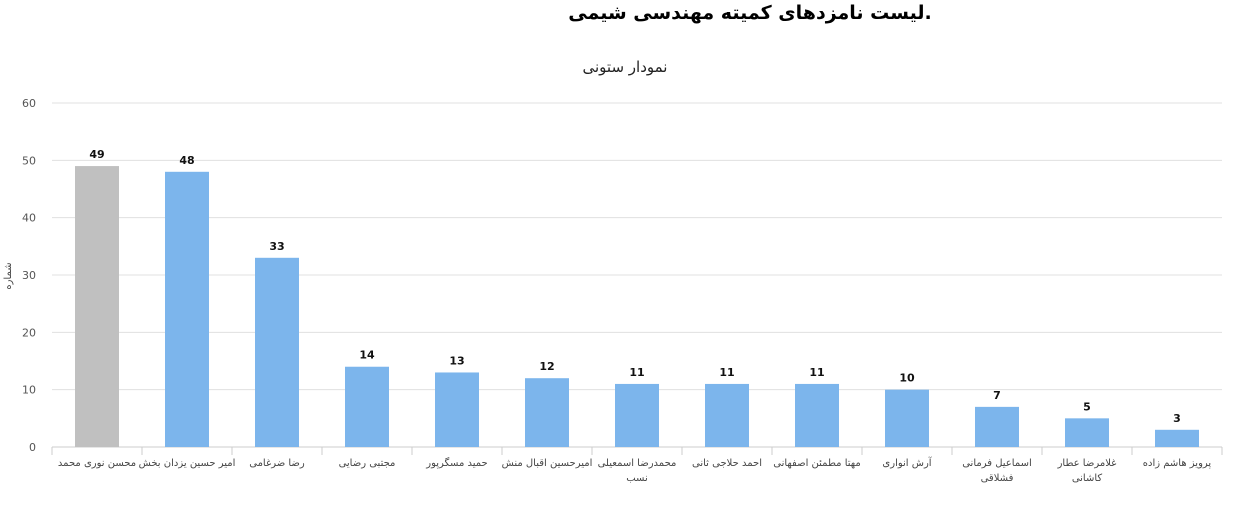 The image size is (1235, 519). What do you see at coordinates (8, 275) in the screenshot?
I see `y-axis-label: شماره` at bounding box center [8, 275].